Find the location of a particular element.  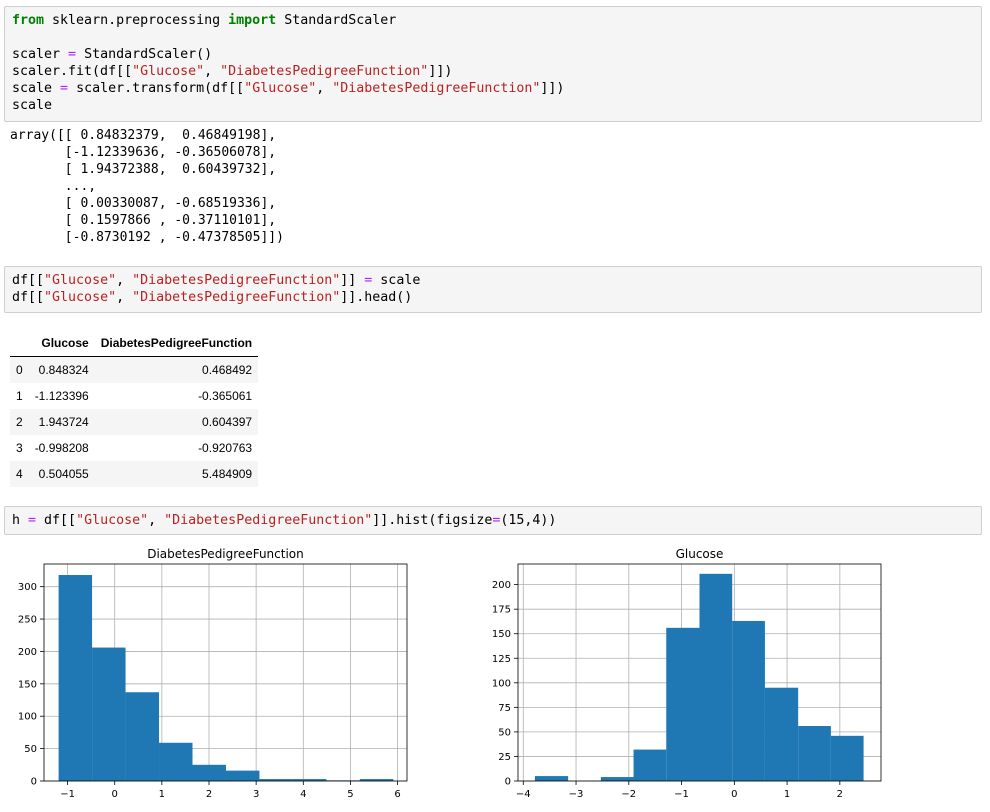

table-row: 2 1.943724 0.604397 is located at coordinates (134, 422).